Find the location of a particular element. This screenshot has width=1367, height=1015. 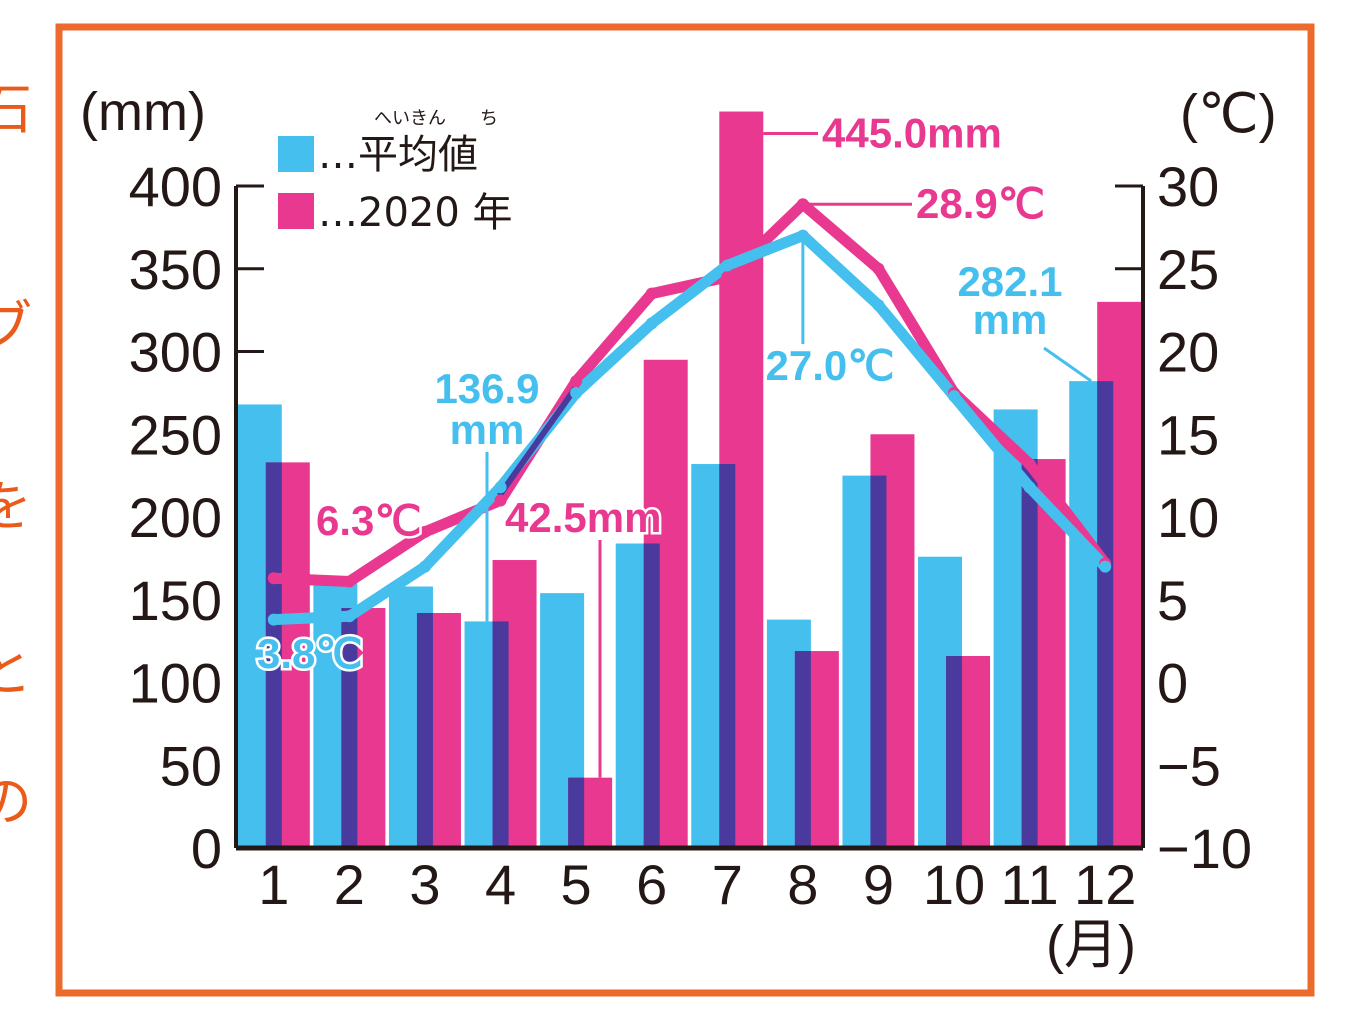

right-tick-label: −10 is located at coordinates (1204, 848).